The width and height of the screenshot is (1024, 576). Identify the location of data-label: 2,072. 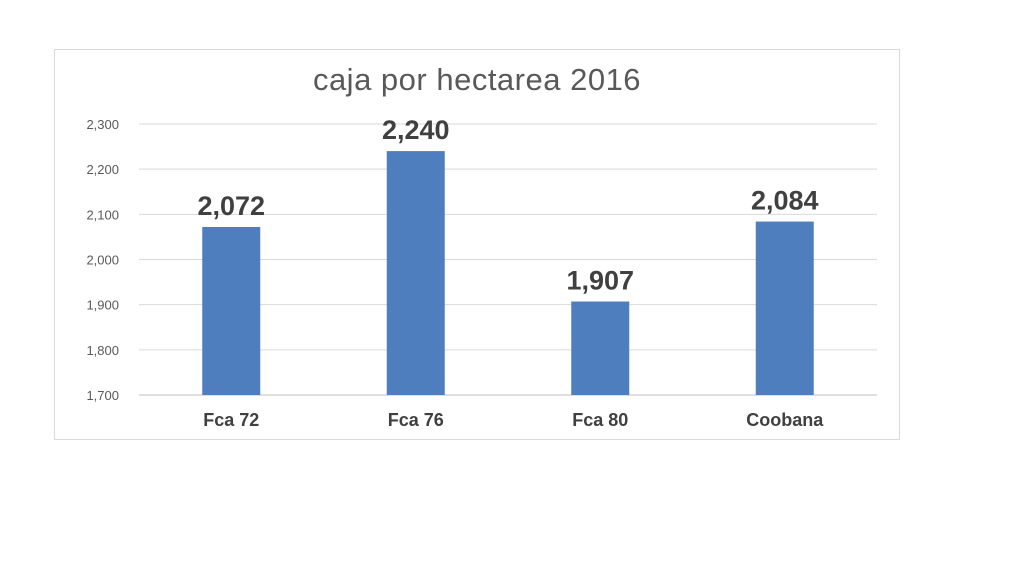
(231, 206).